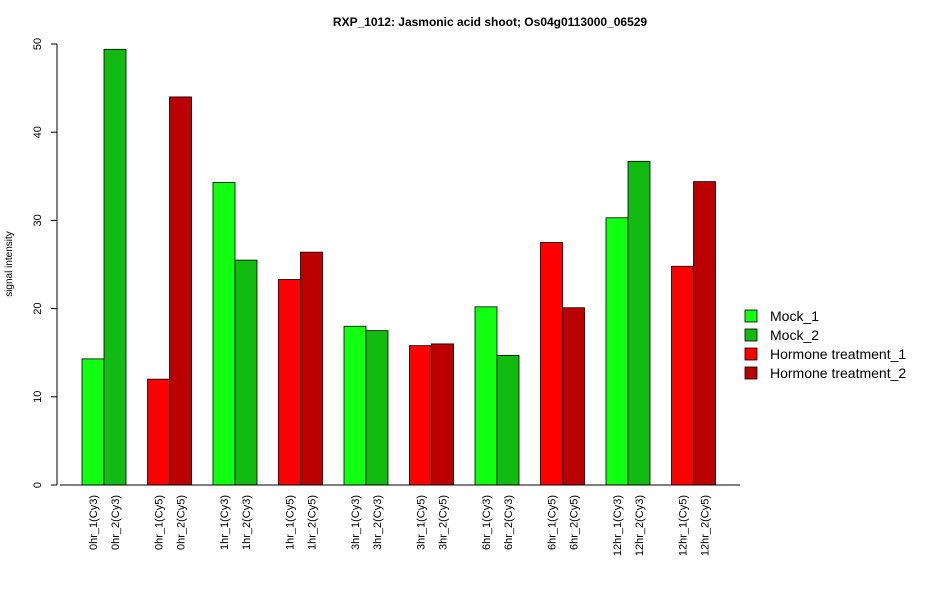 This screenshot has height=600, width=950. Describe the element at coordinates (838, 373) in the screenshot. I see `legend-label: Hormone treatment_2` at that location.